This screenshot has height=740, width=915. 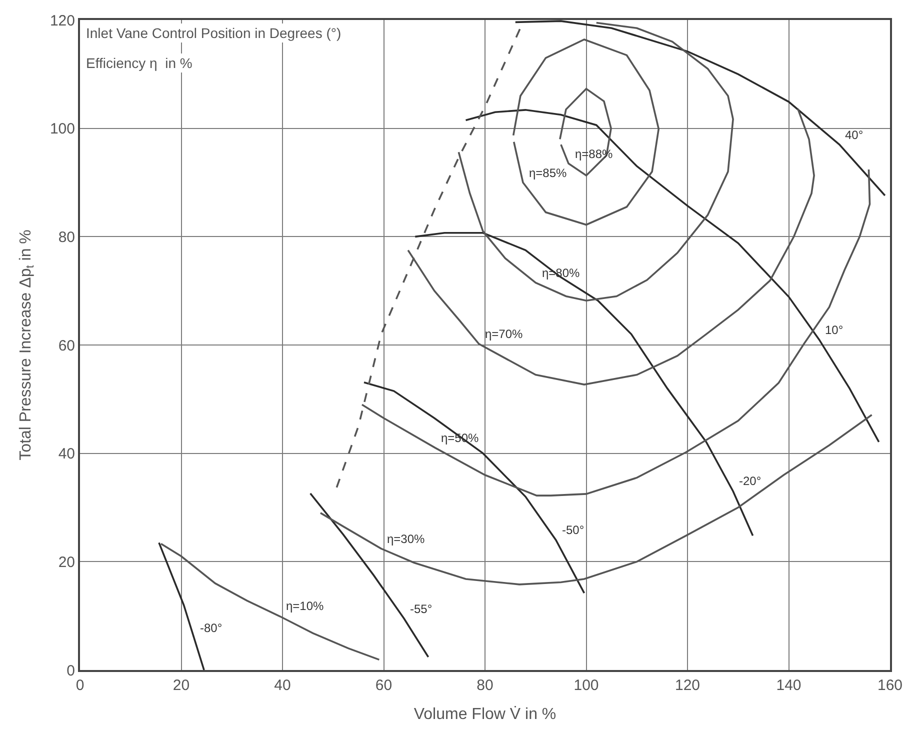 I want to click on annotation: η=30%, so click(x=406, y=539).